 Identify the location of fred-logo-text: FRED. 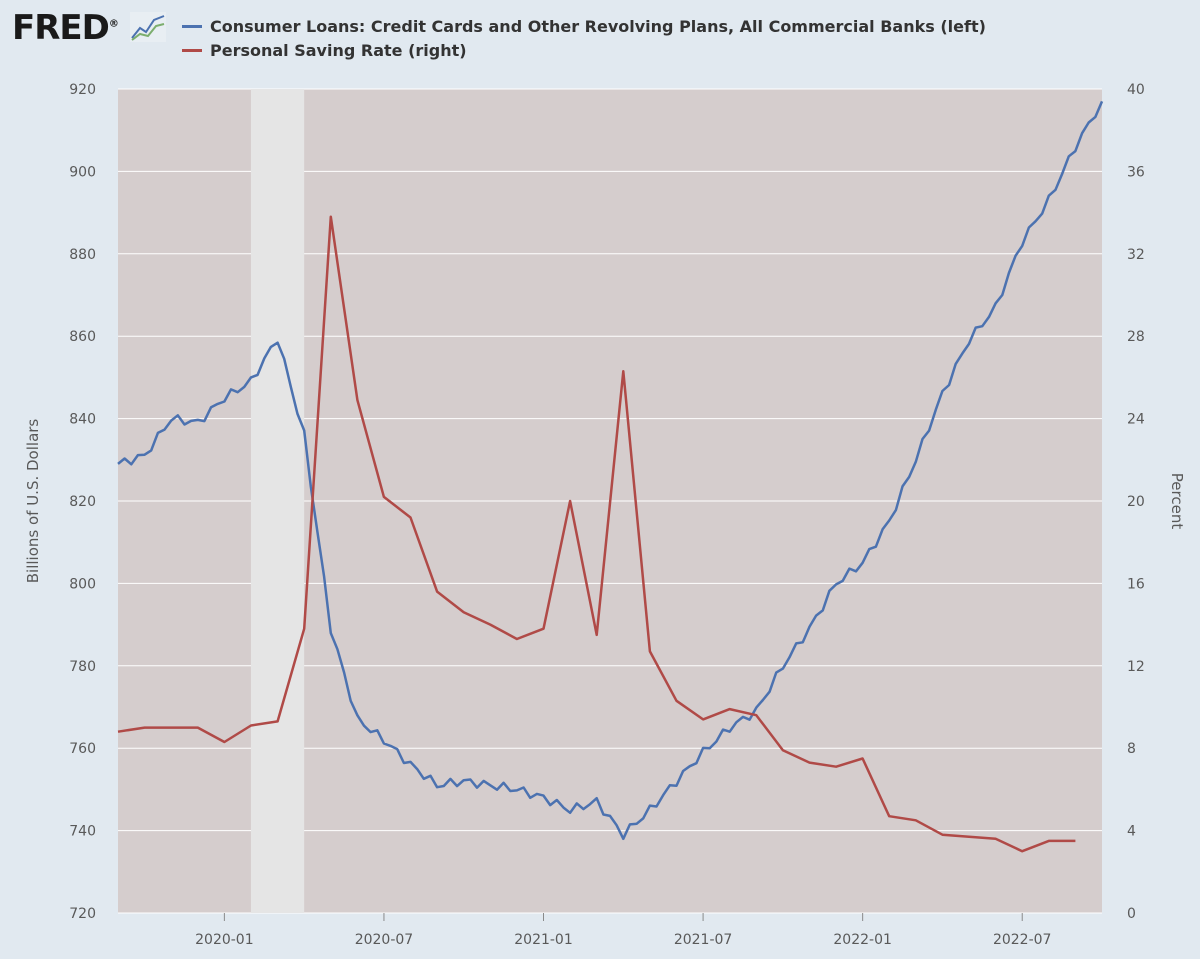
(61, 28).